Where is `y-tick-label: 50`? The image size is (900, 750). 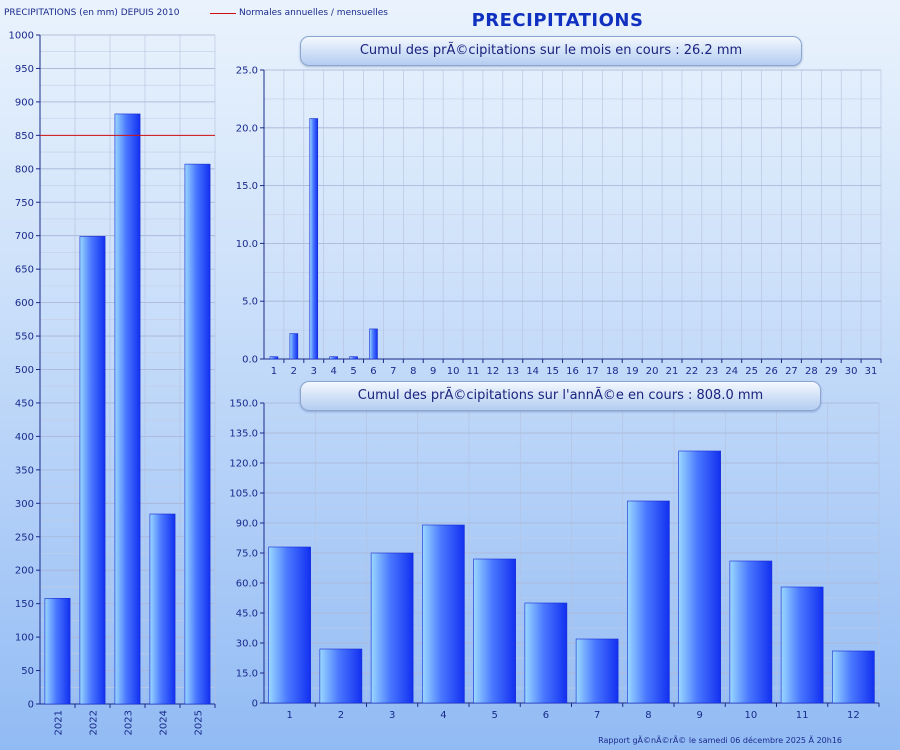 y-tick-label: 50 is located at coordinates (27, 671).